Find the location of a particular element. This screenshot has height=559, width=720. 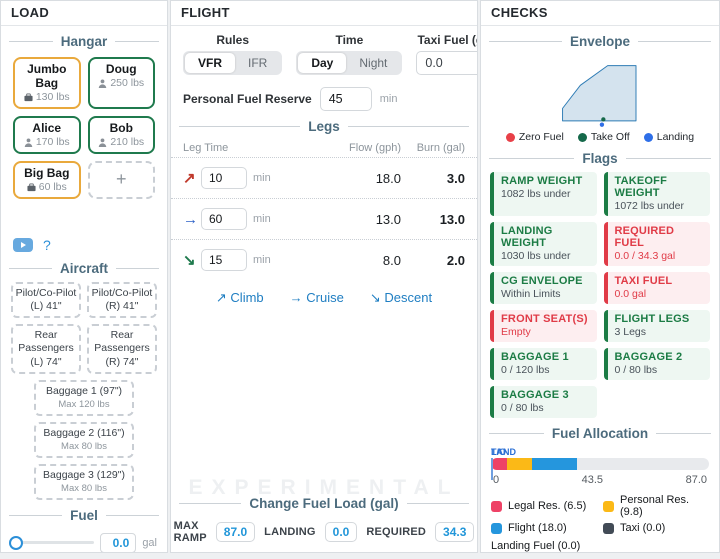

rules-option-ifr: IFR is located at coordinates (258, 63).